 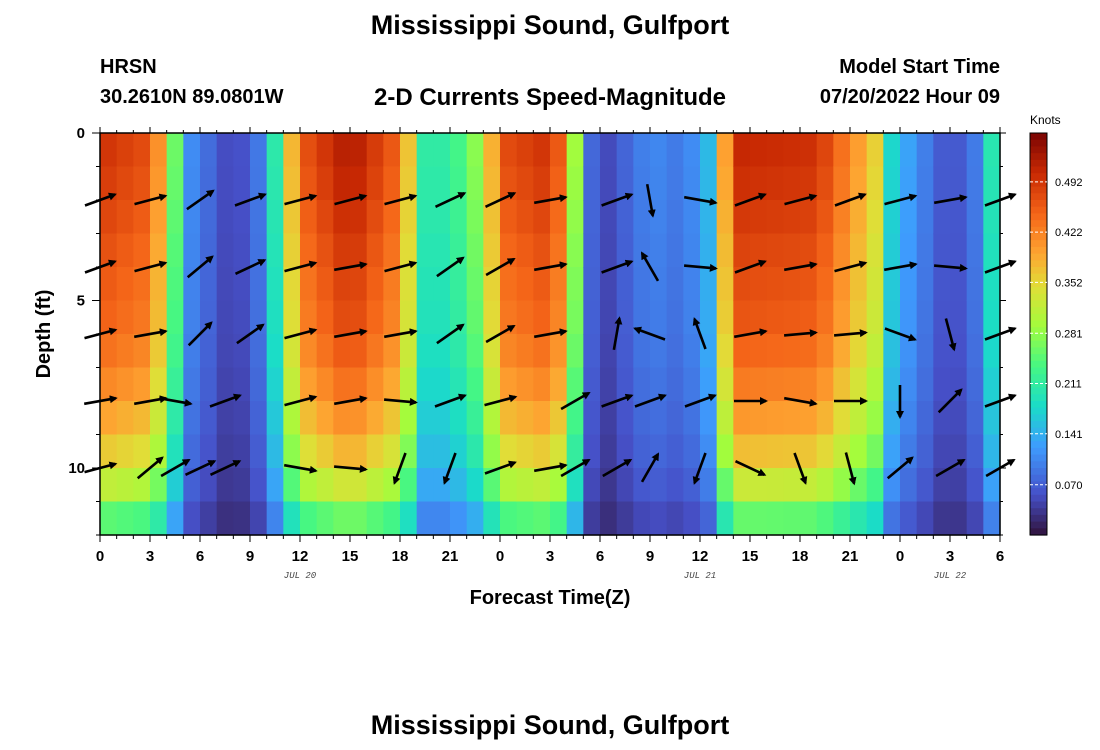 What do you see at coordinates (550, 25) in the screenshot?
I see `chart-title: Mississippi Sound, Gulfport` at bounding box center [550, 25].